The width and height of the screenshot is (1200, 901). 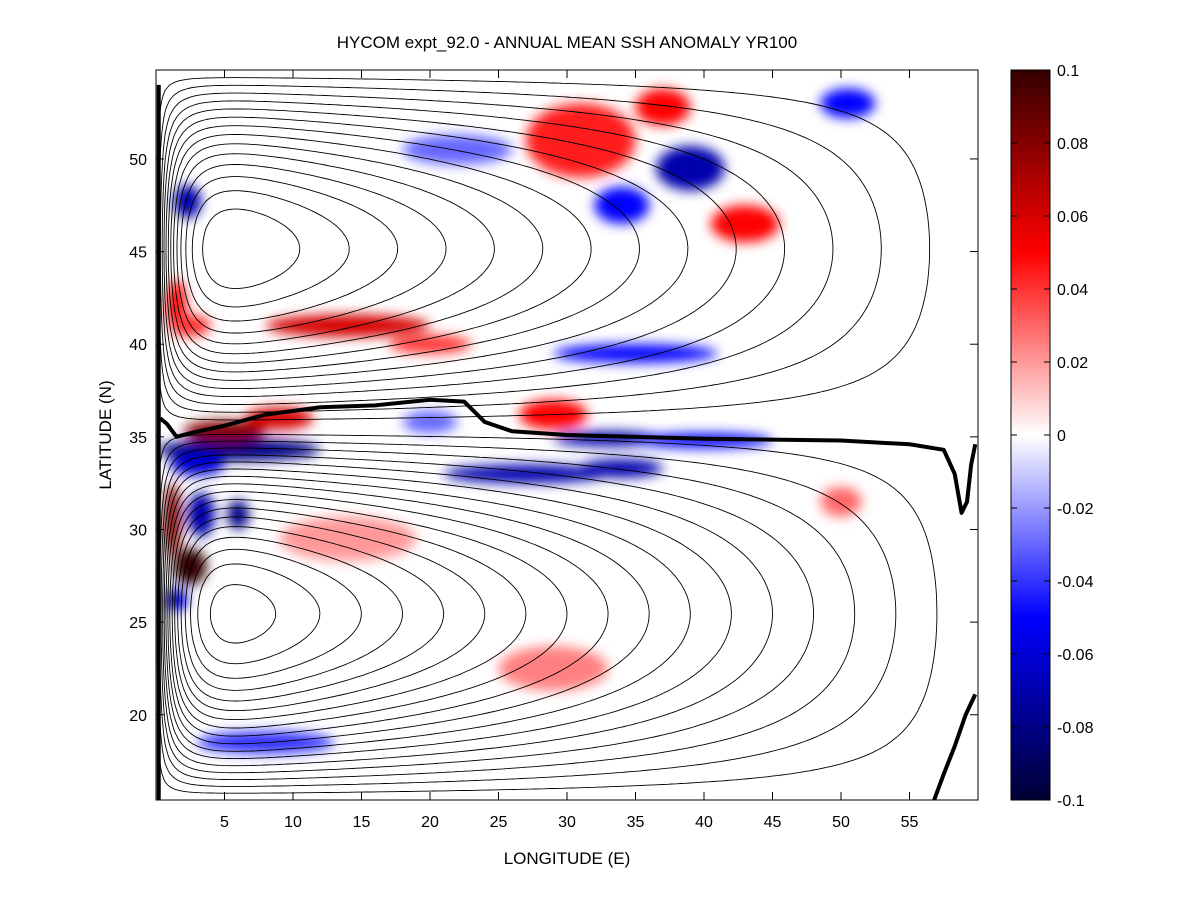 I want to click on x-axis-label: LONGITUDE (E), so click(x=567, y=858).